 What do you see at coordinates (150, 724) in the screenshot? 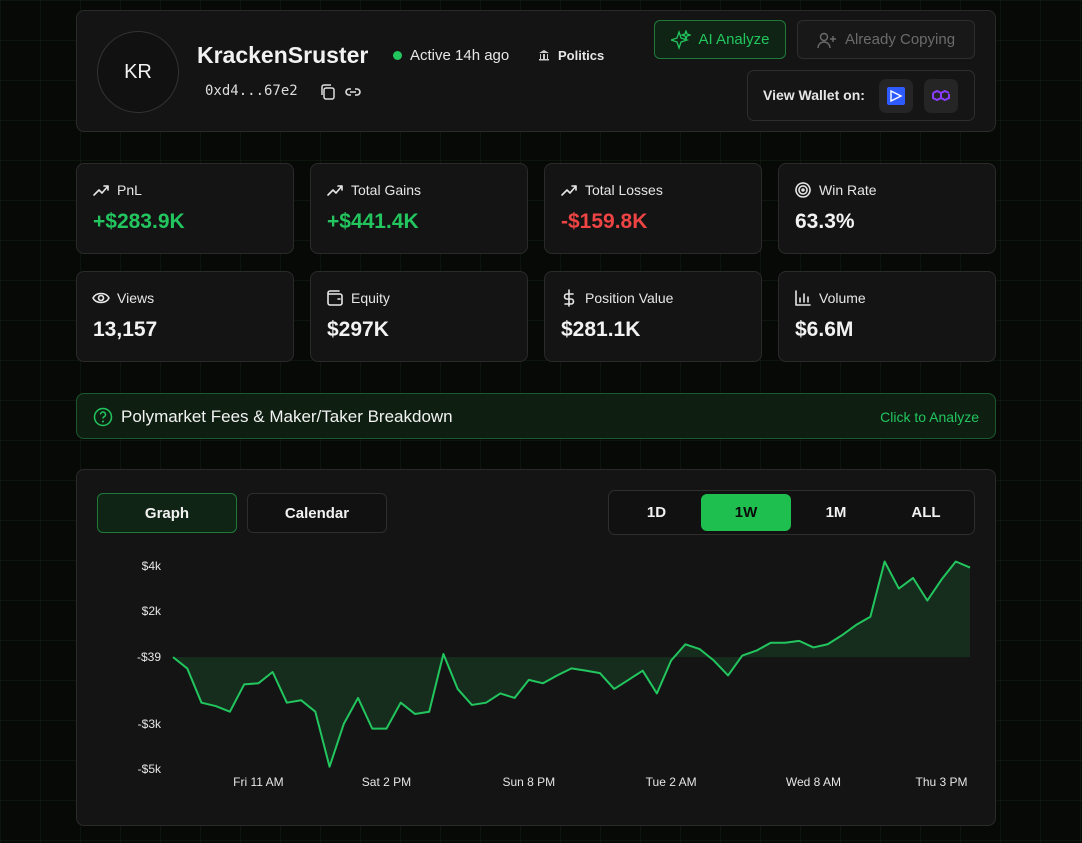
I see `y-tick-label: -$3k` at bounding box center [150, 724].